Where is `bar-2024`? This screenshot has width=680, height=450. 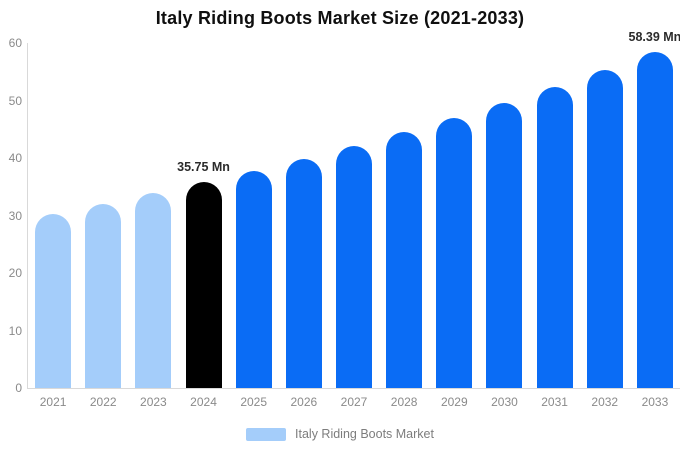
bar-2024 is located at coordinates (203, 285).